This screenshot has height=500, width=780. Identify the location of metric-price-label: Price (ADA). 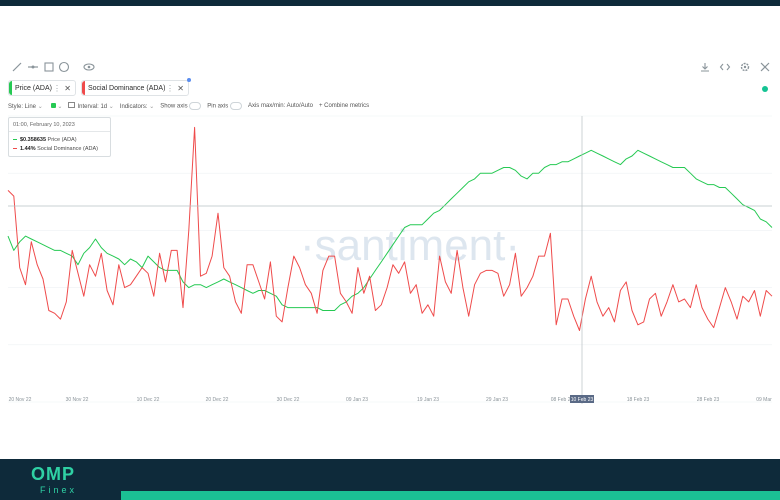
(33, 88).